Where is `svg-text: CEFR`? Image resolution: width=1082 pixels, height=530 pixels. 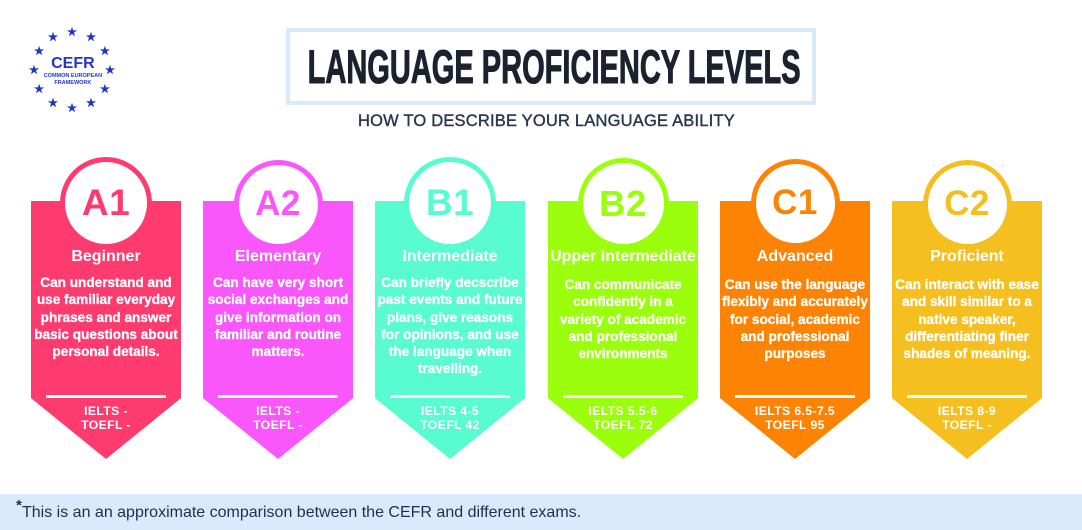 svg-text: CEFR is located at coordinates (73, 63).